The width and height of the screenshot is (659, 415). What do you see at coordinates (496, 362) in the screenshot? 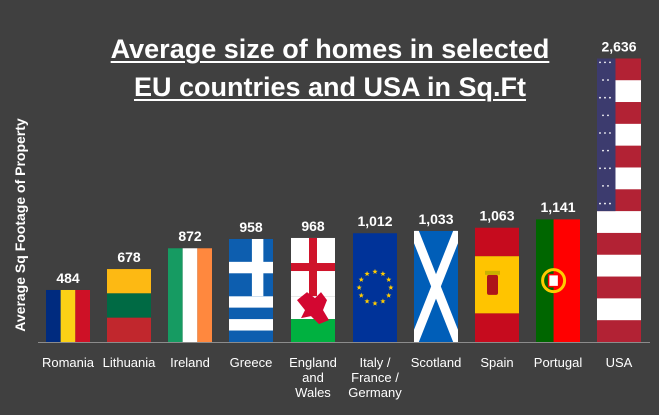
I see `x-tick-label: Spain` at bounding box center [496, 362].